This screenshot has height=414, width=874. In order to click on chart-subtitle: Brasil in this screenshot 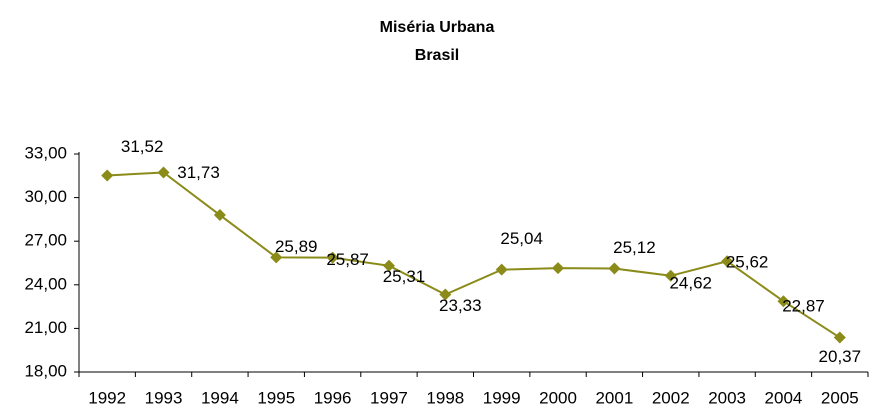, I will do `click(437, 55)`.